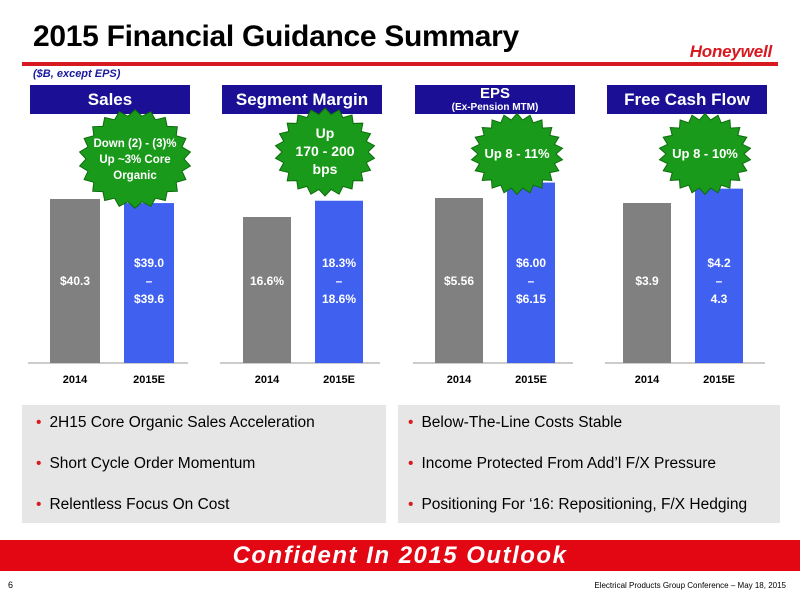 This screenshot has height=600, width=800. What do you see at coordinates (267, 281) in the screenshot?
I see `bar-2014-value-label: 16.6%` at bounding box center [267, 281].